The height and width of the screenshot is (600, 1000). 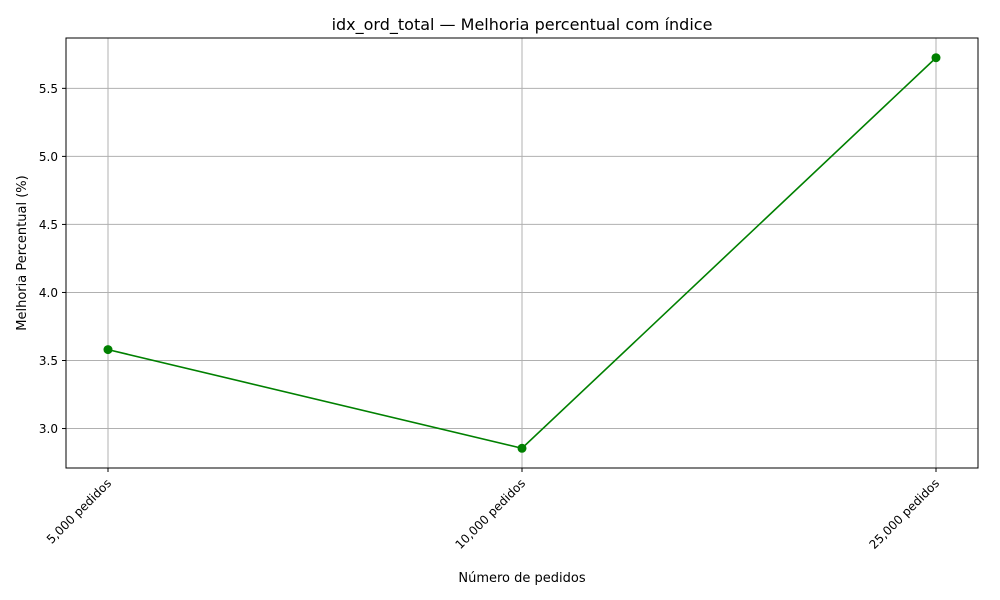 I want to click on x-tick-label: 10,000 pedidos, so click(x=490, y=514).